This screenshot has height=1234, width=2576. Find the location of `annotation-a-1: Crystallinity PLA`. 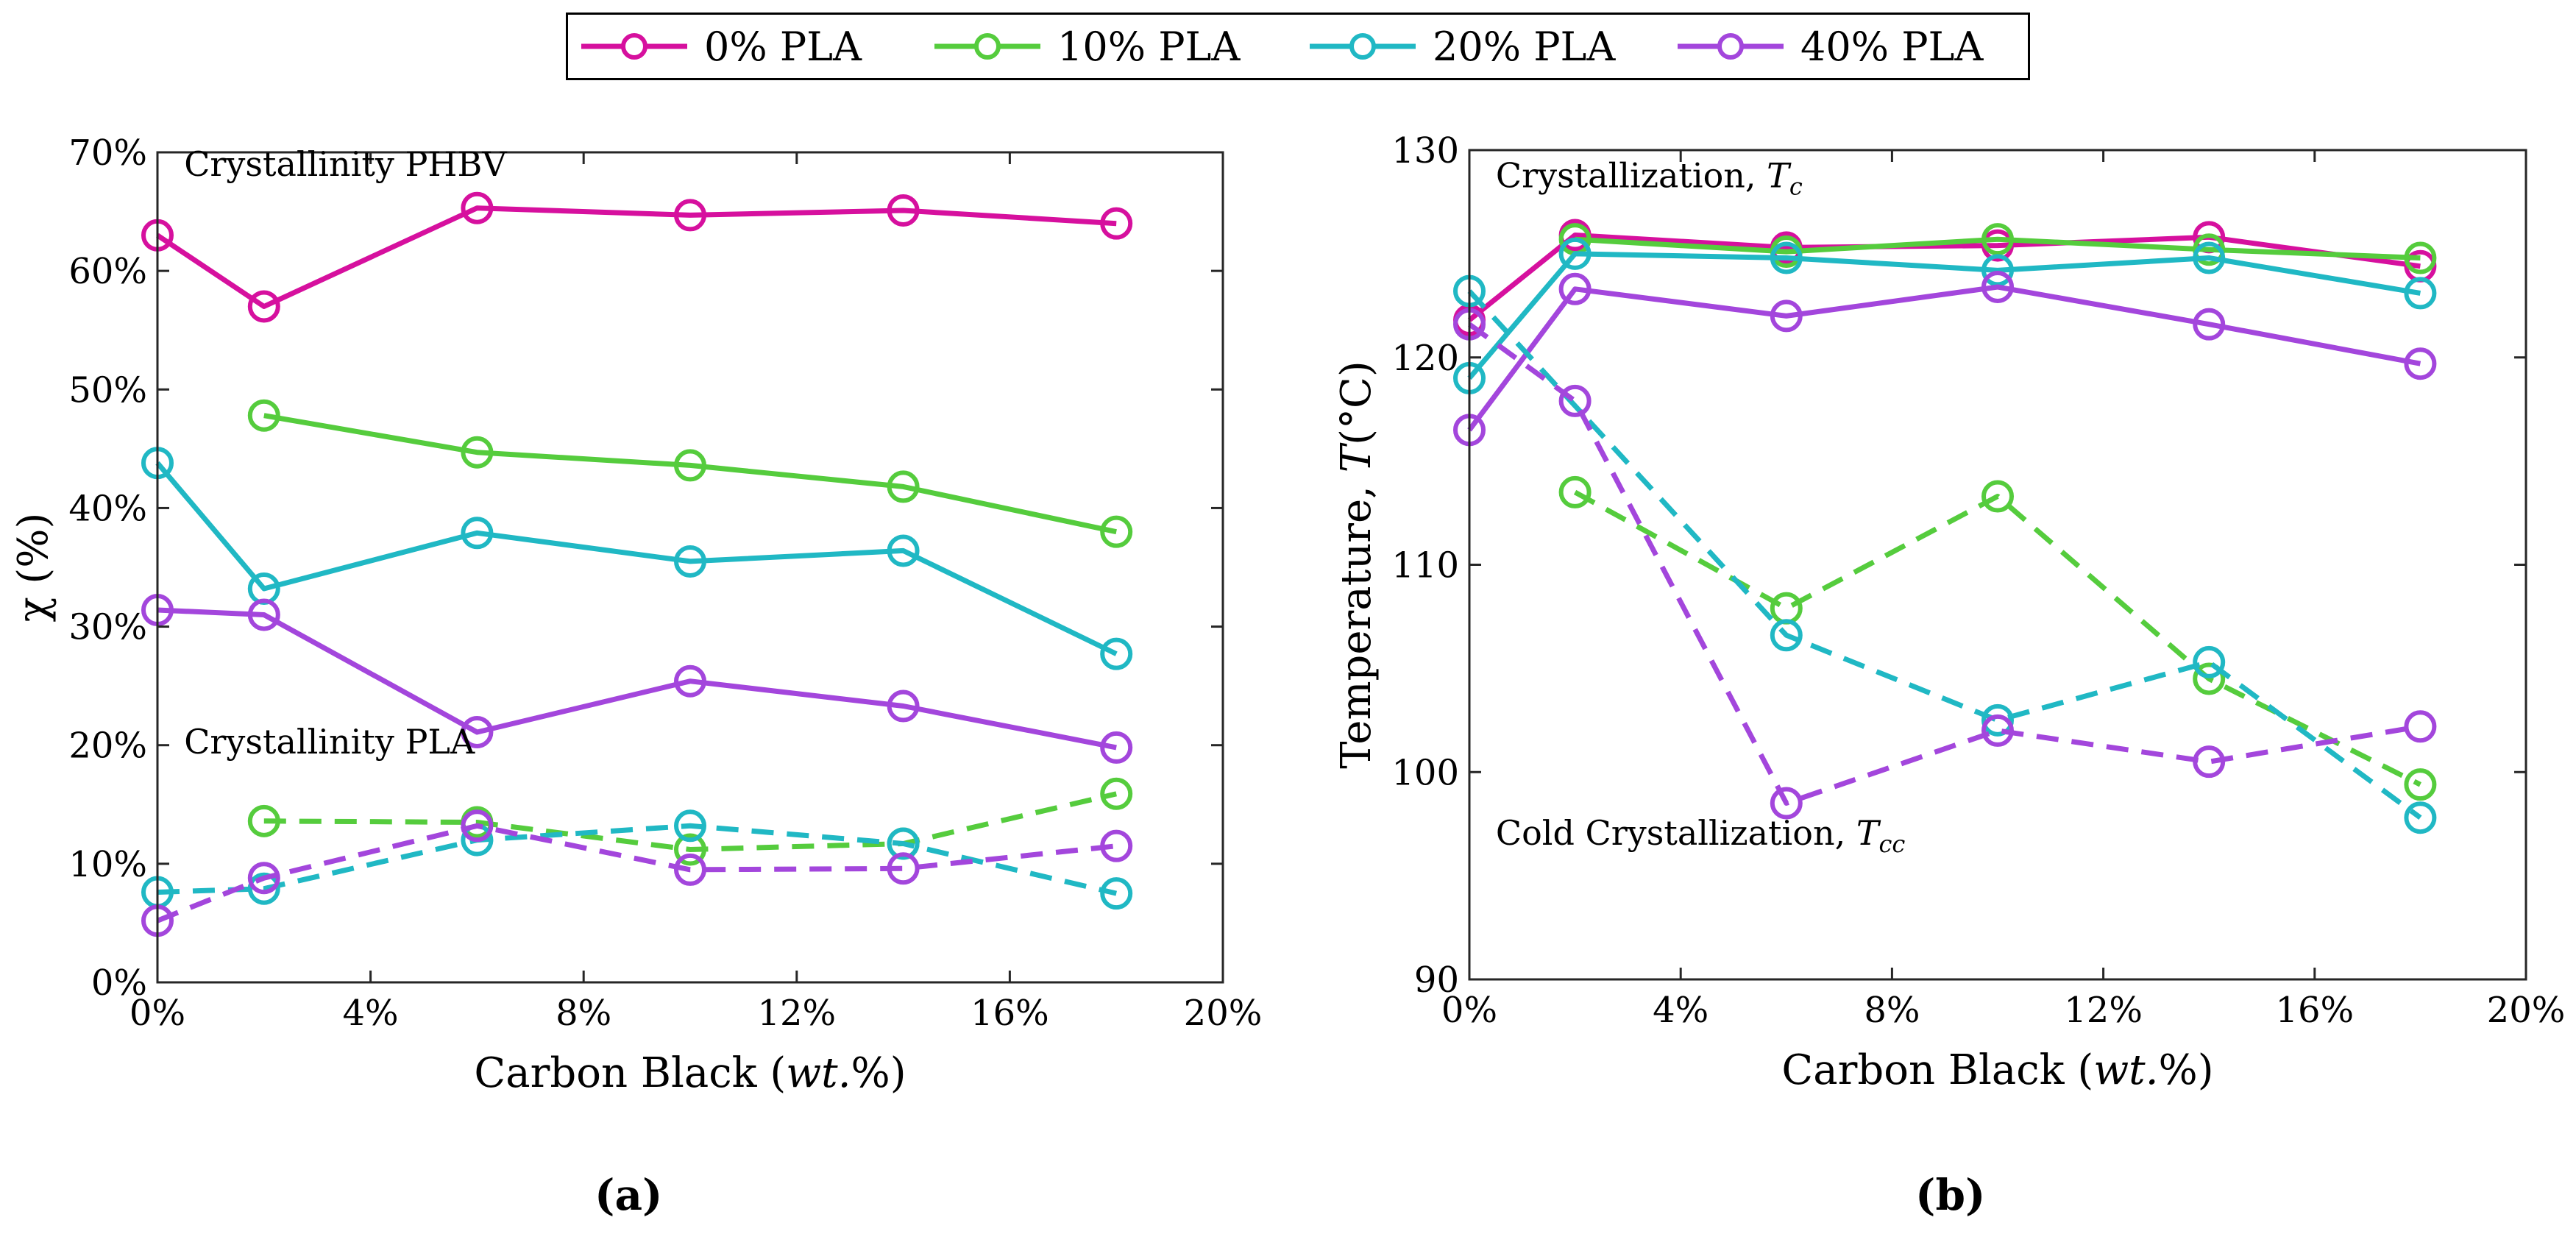

annotation-a-1: Crystallinity PLA is located at coordinates (329, 742).